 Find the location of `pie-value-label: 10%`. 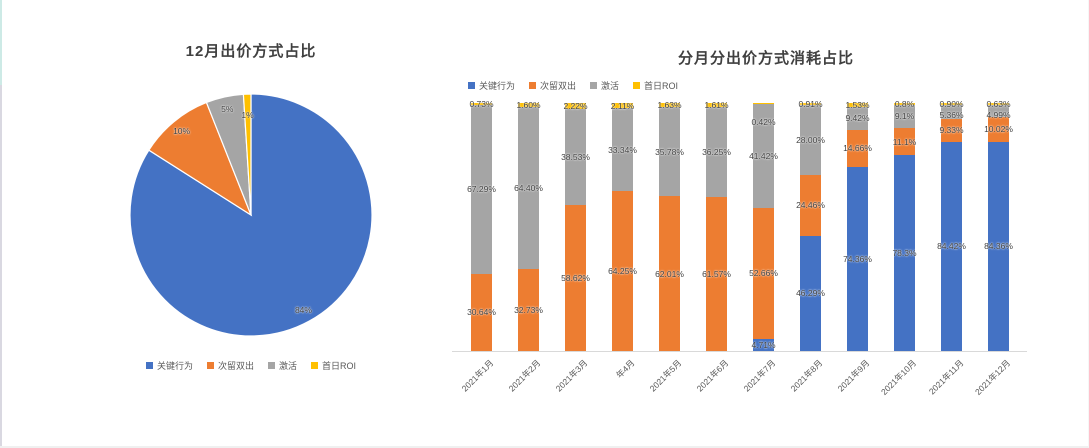

pie-value-label: 10% is located at coordinates (182, 131).